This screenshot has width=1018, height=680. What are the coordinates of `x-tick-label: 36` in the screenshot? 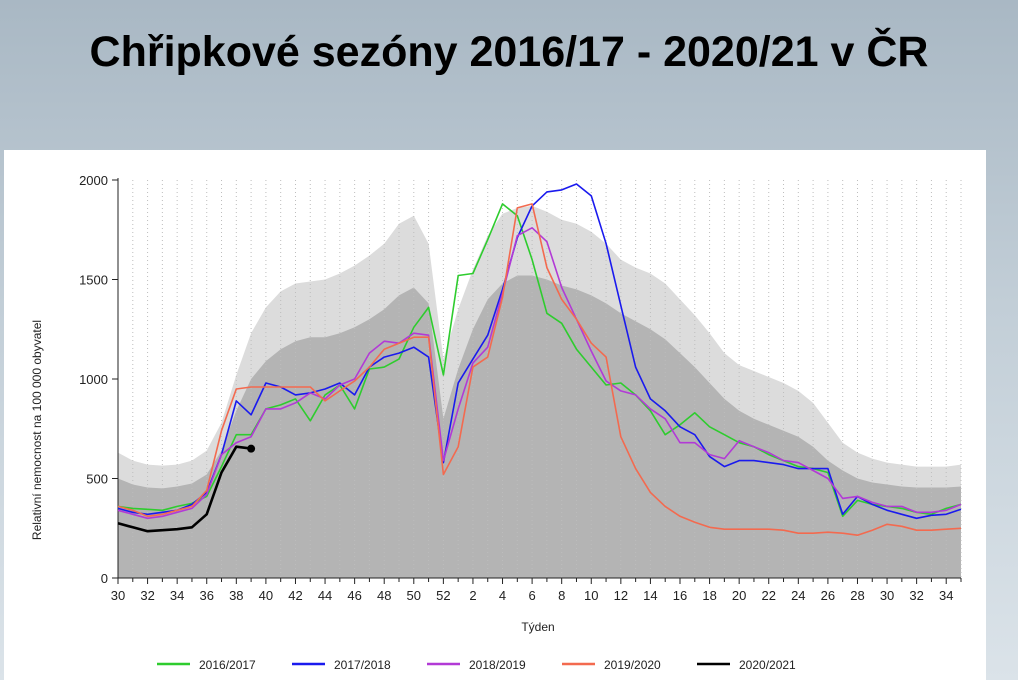 It's located at (207, 595).